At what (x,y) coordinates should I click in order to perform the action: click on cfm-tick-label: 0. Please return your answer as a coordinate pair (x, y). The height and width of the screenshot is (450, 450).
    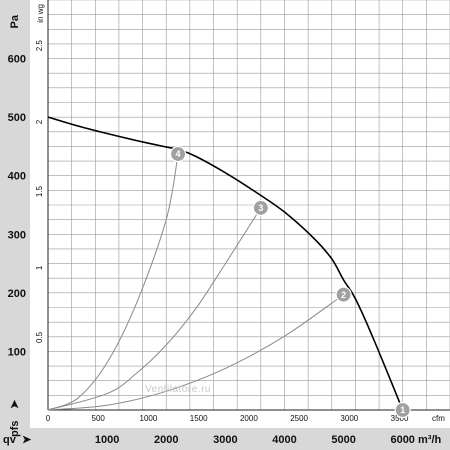
    Looking at the image, I should click on (48, 418).